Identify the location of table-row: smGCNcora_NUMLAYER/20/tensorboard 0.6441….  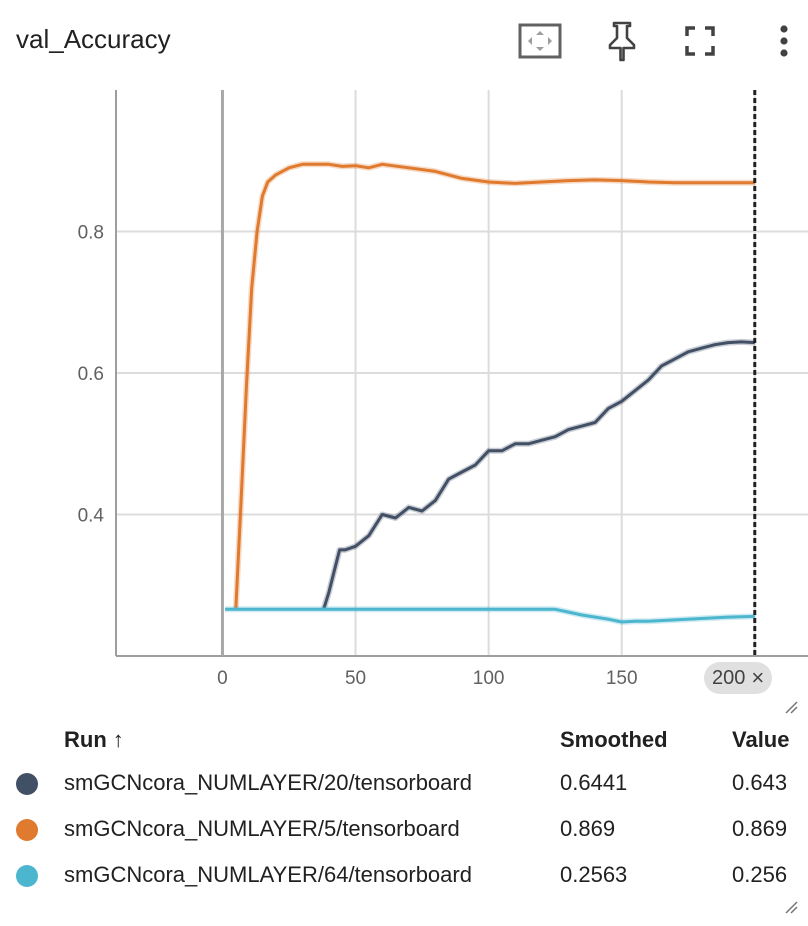
(402, 783).